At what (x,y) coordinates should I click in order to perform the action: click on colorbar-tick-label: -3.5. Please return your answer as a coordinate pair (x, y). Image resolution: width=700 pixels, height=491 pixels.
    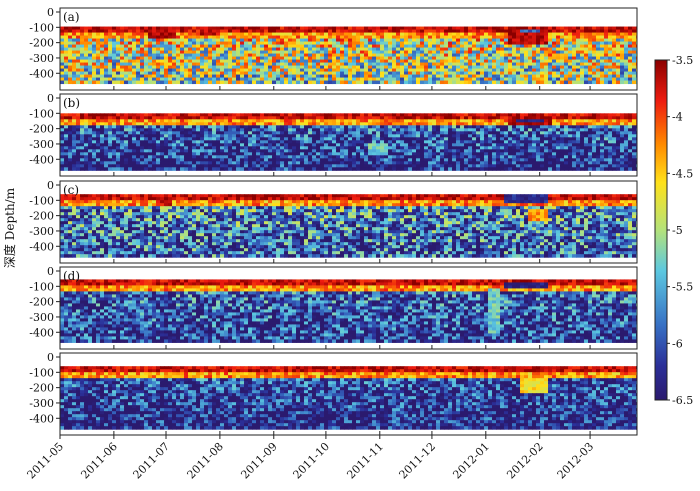
    Looking at the image, I should click on (682, 60).